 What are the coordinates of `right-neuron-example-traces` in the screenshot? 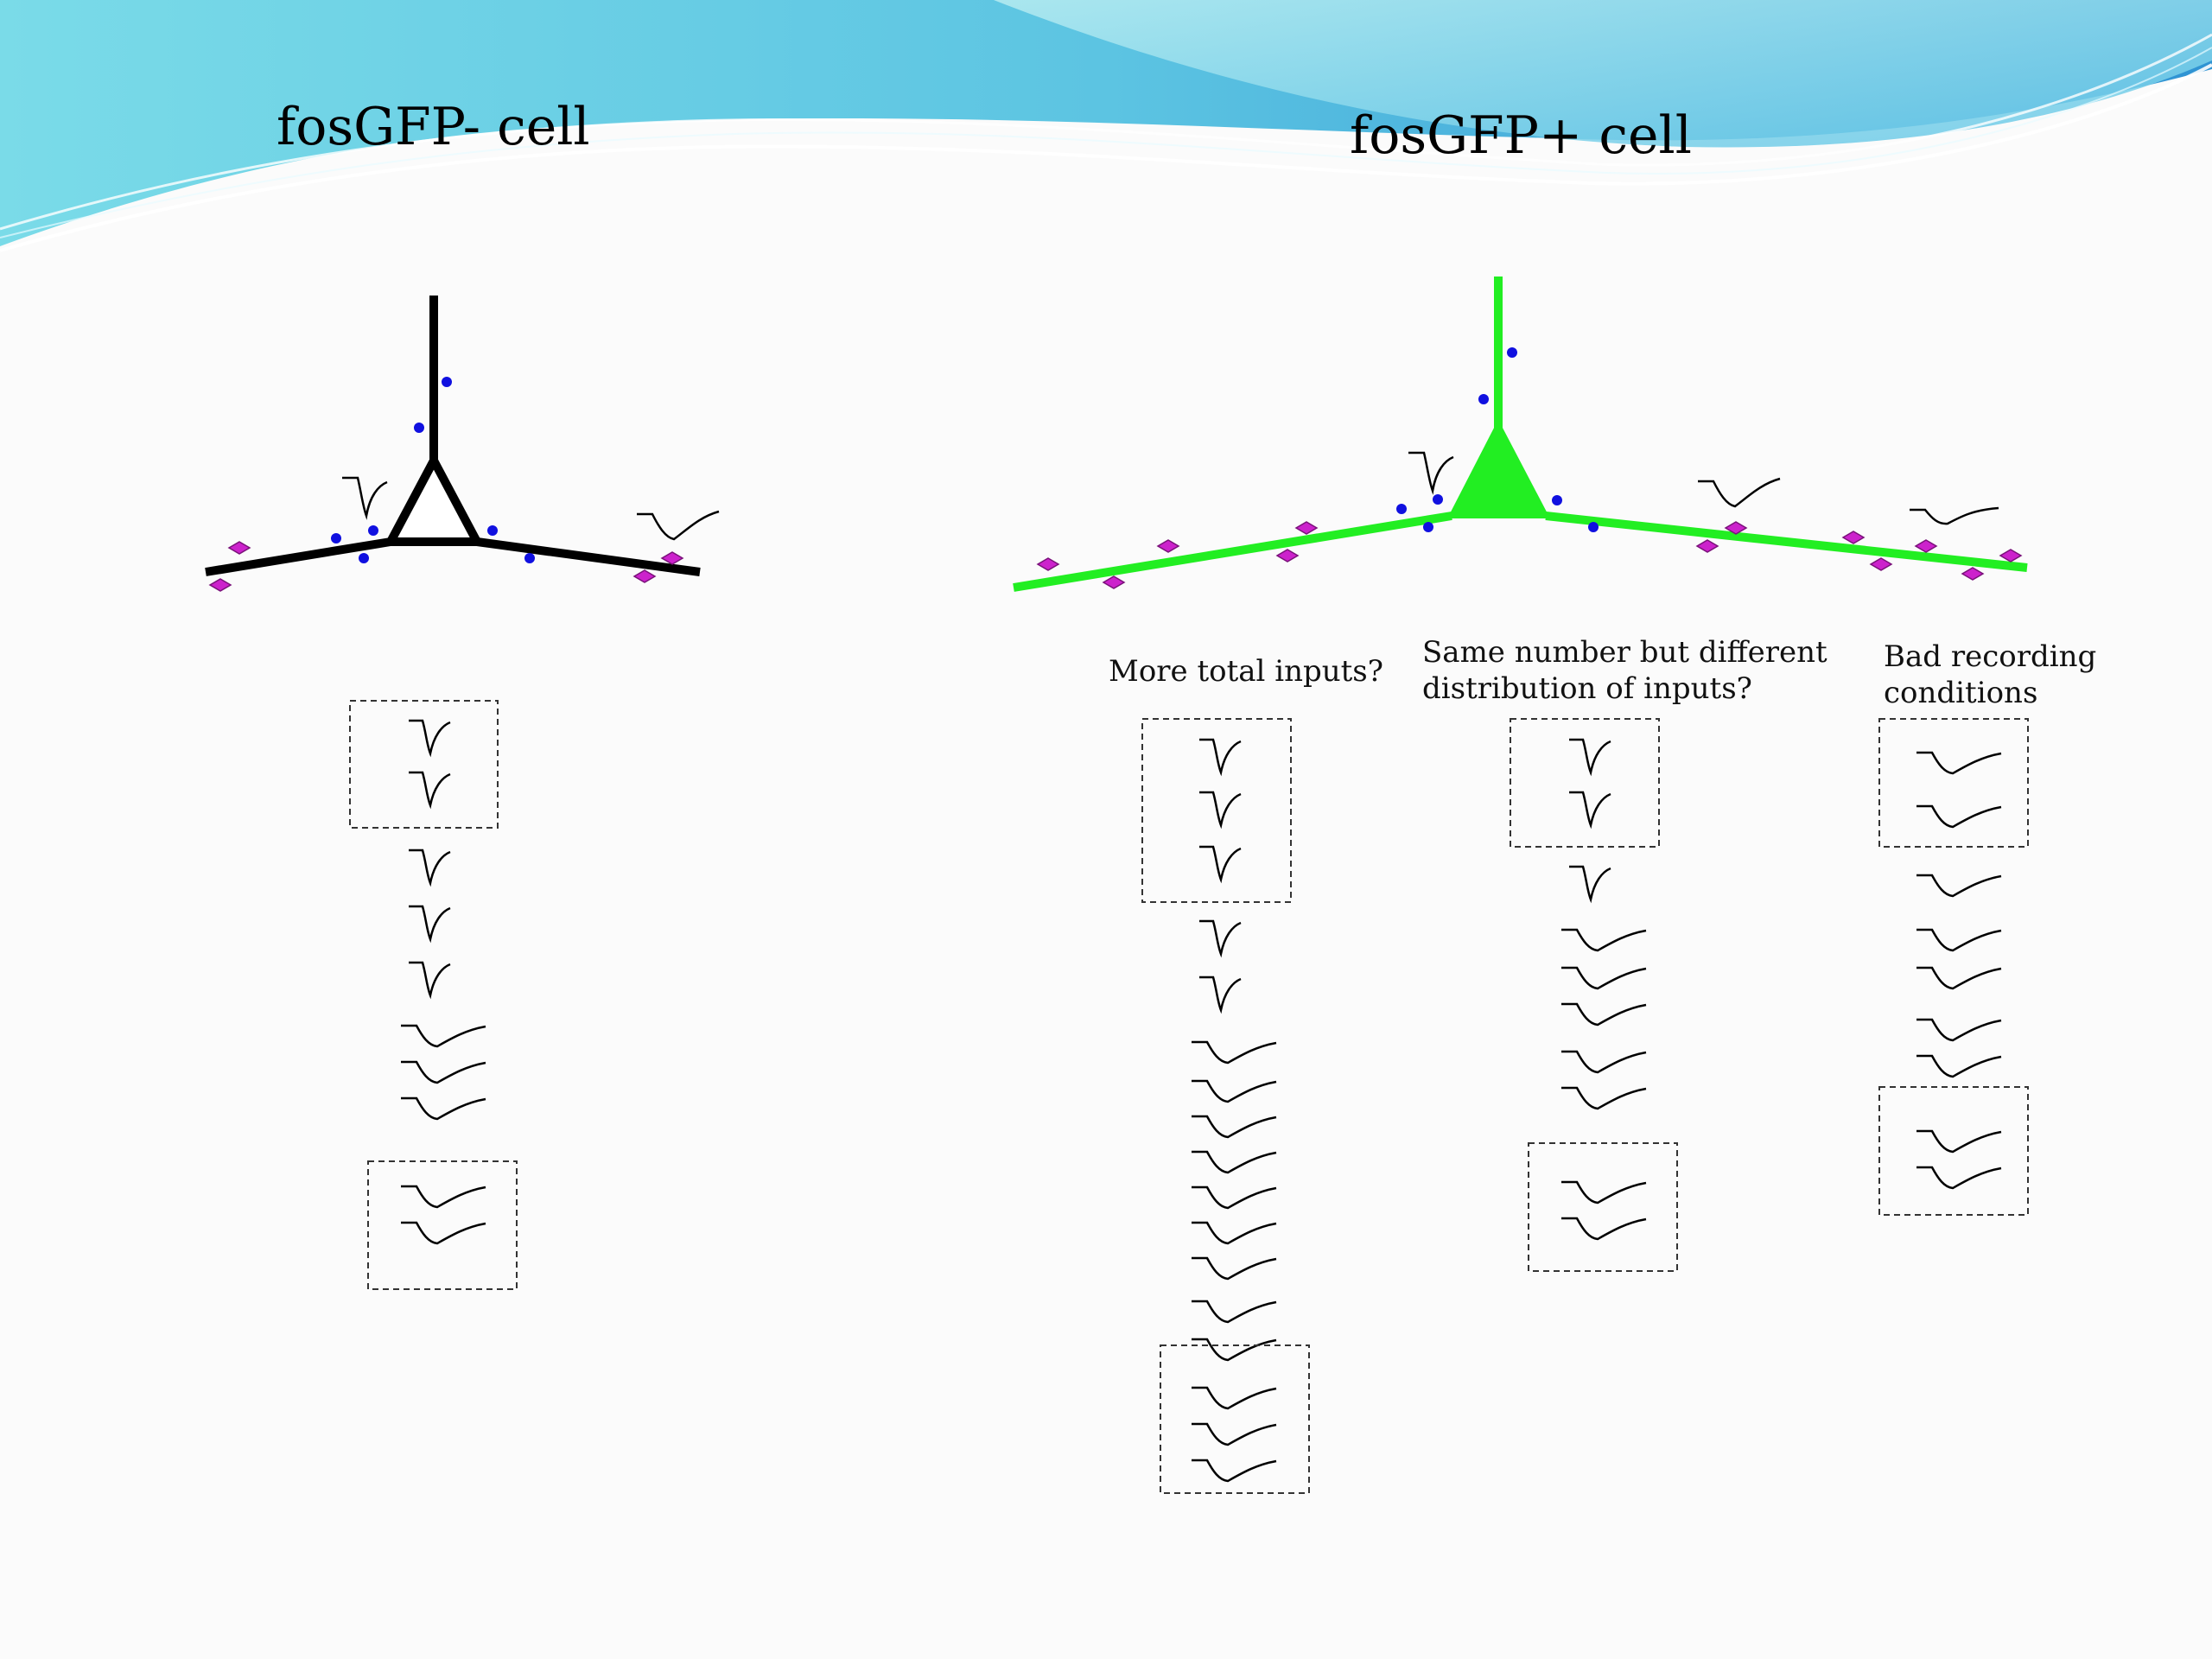 It's located at (1703, 488).